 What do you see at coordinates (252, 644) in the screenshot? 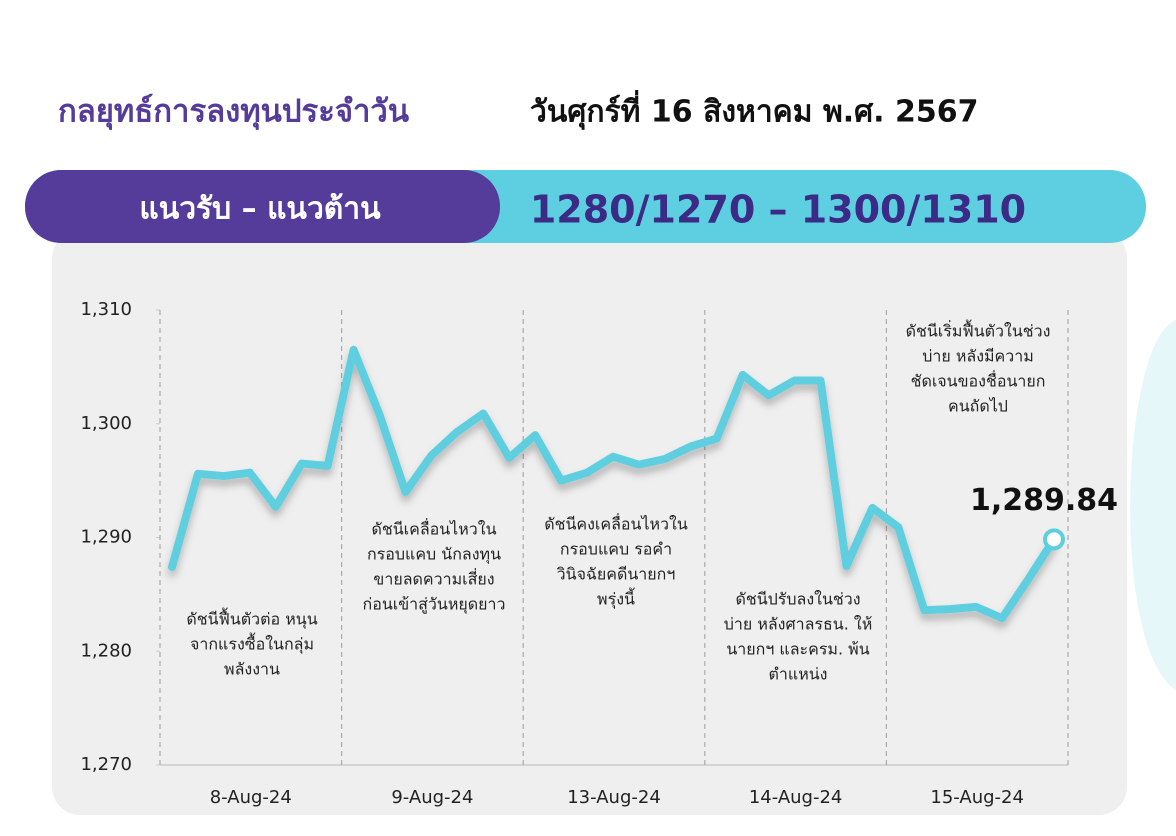
I see `annotation: จากแรงซื้อในกลุ่ม` at bounding box center [252, 644].